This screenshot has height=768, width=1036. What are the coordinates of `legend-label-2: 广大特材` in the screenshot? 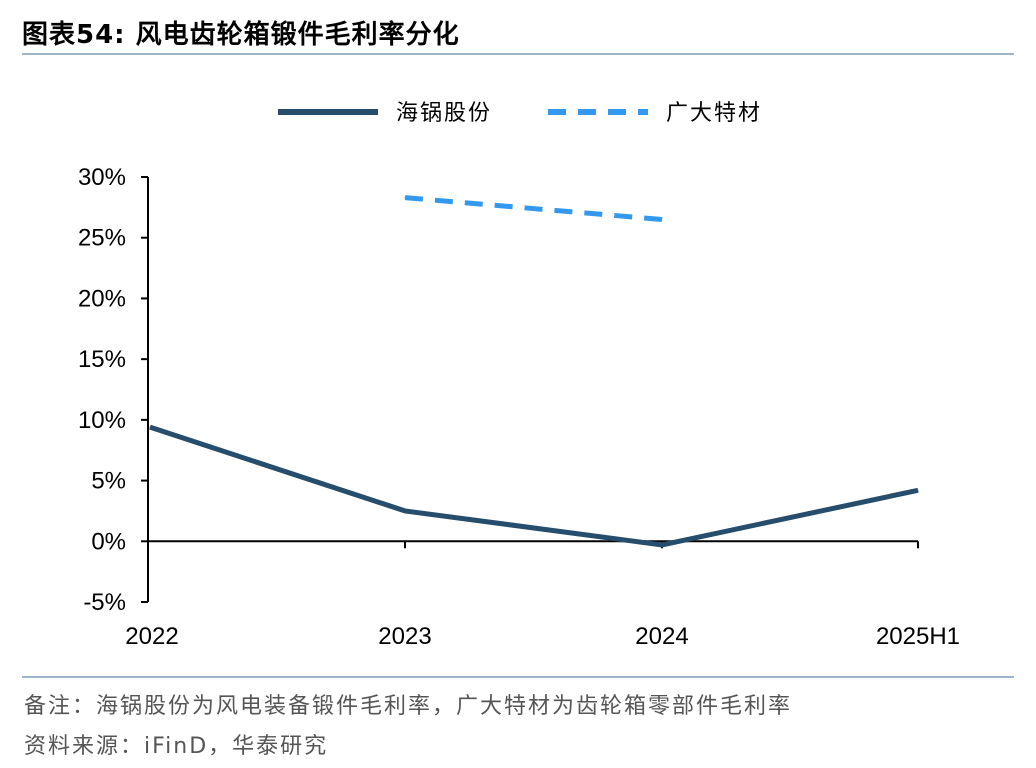 It's located at (714, 113).